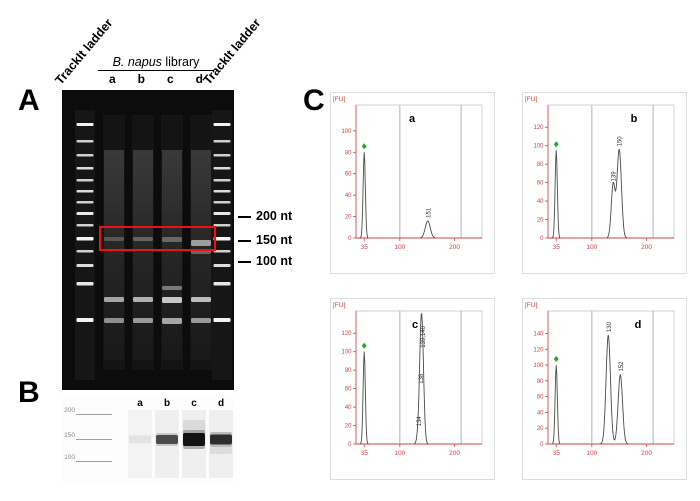  Describe the element at coordinates (194, 403) in the screenshot. I see `gelb-lane-c-label: c` at that location.